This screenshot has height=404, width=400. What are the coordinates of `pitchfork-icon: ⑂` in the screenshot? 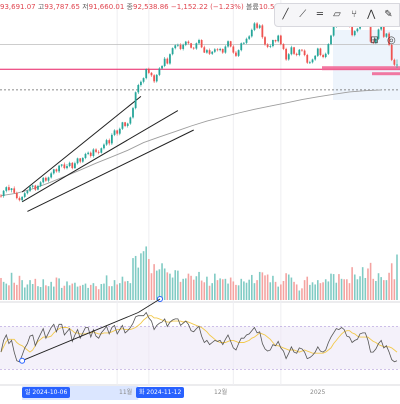 It's located at (354, 14).